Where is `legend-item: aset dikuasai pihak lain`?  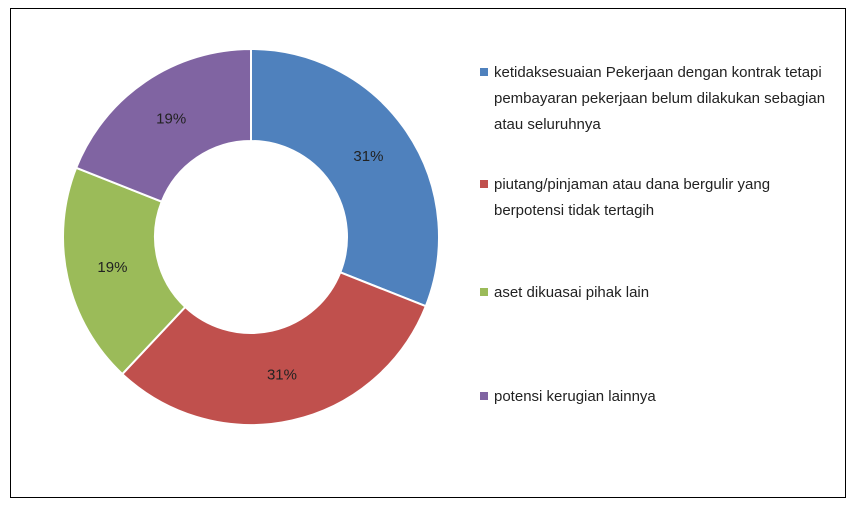
legend-item: aset dikuasai pihak lain is located at coordinates (660, 293).